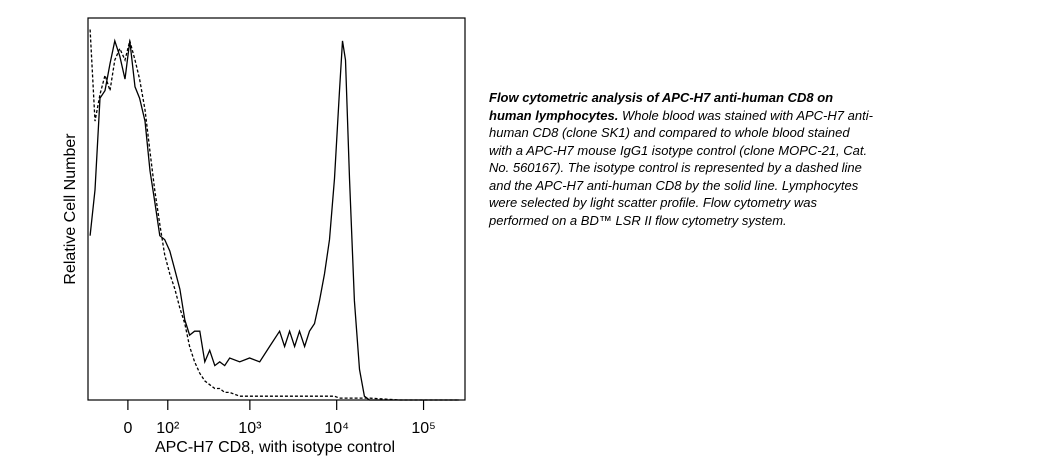  What do you see at coordinates (250, 428) in the screenshot?
I see `x-tick-label: 10³` at bounding box center [250, 428].